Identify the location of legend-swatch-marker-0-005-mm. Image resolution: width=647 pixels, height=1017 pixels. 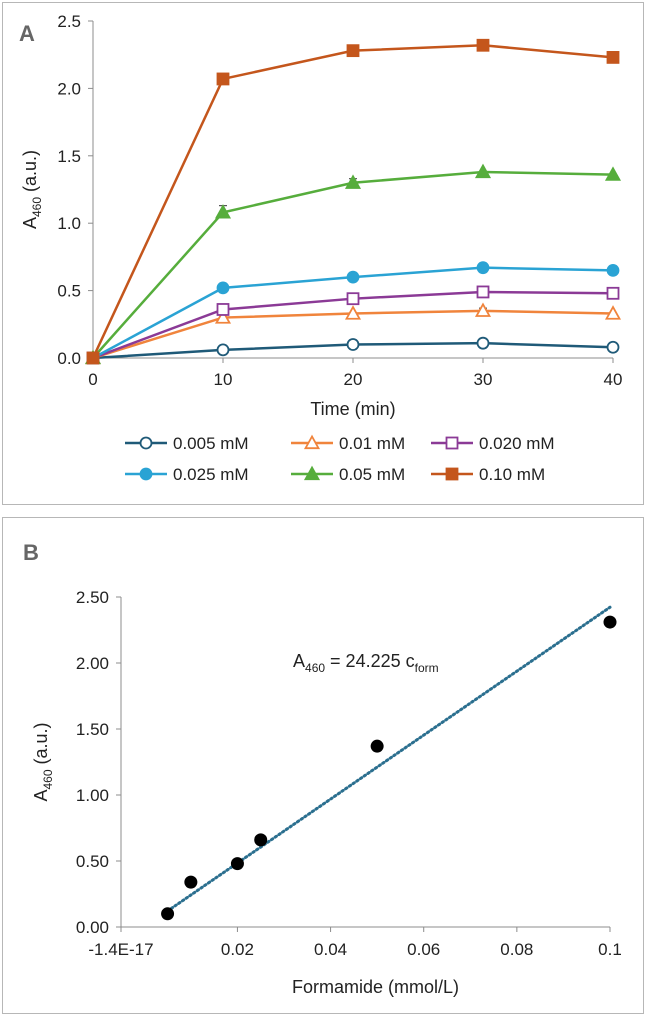
(146, 443).